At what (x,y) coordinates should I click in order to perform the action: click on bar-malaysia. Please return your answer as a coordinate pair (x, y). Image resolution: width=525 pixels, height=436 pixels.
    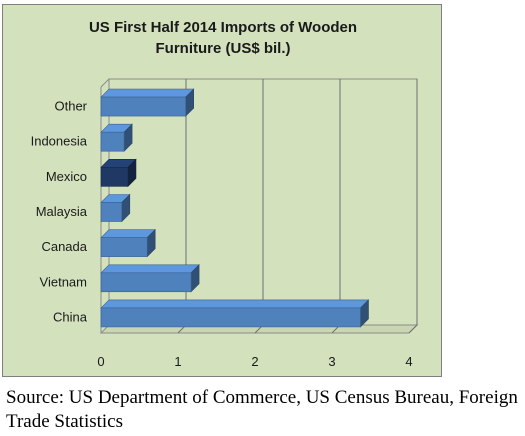
    Looking at the image, I should click on (115, 208).